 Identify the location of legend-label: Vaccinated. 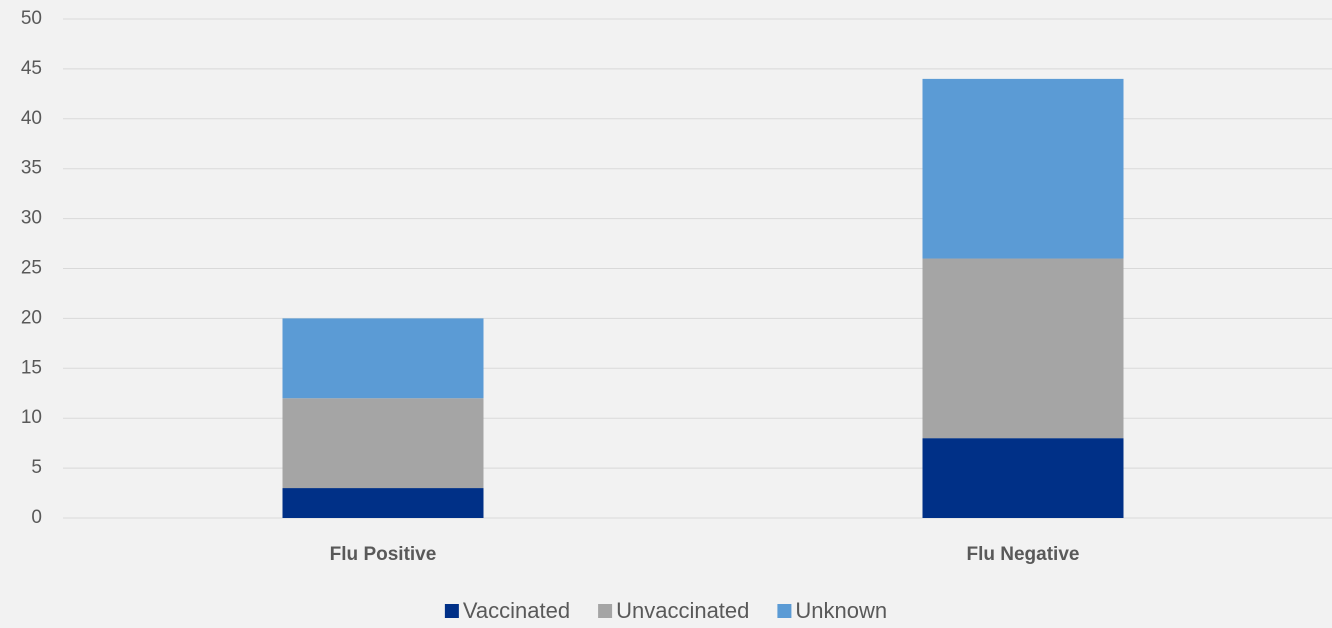
(516, 610).